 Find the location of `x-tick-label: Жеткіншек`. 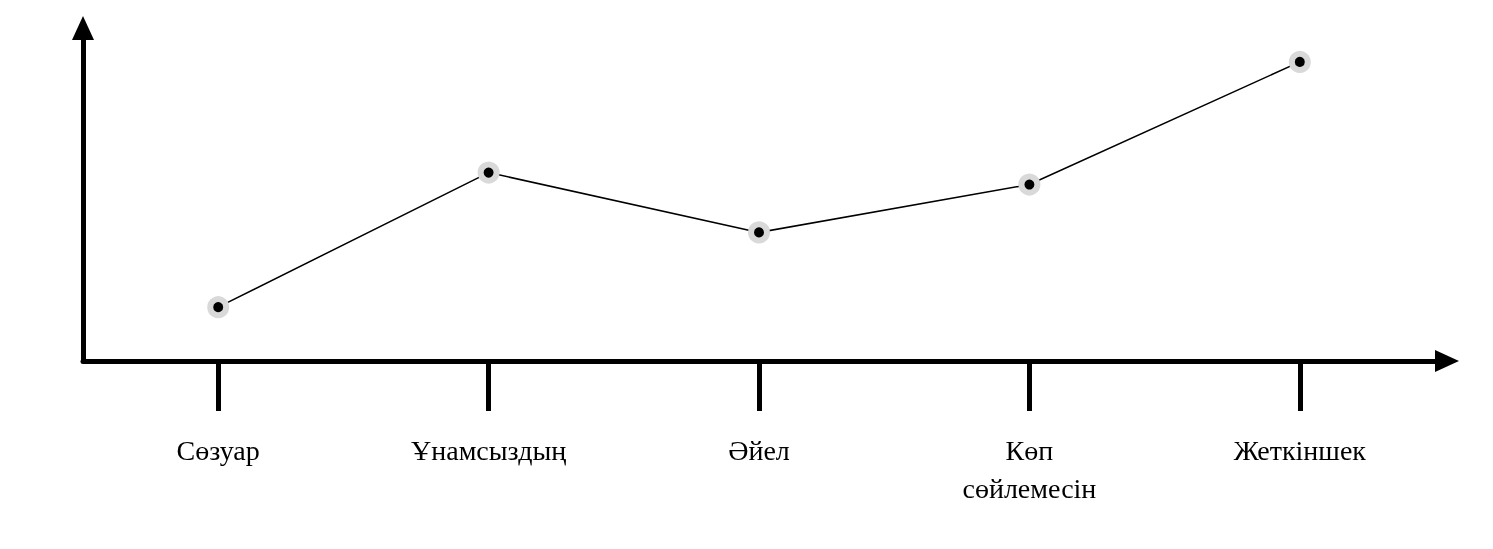

x-tick-label: Жеткіншек is located at coordinates (1300, 450).